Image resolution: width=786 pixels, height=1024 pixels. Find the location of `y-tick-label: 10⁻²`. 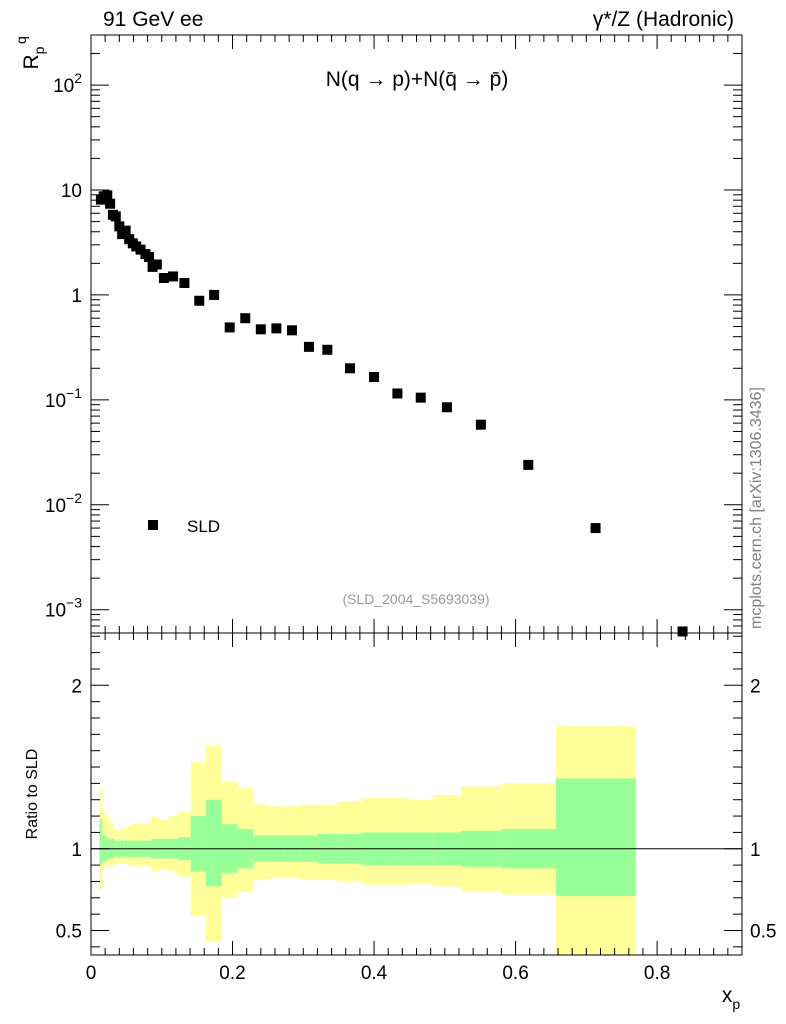

y-tick-label: 10⁻² is located at coordinates (63, 503).